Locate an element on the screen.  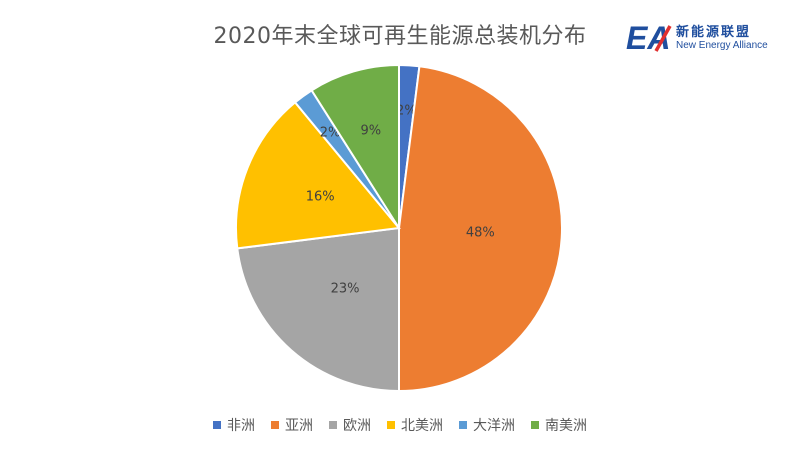
data-label-1: 2% is located at coordinates (406, 110).